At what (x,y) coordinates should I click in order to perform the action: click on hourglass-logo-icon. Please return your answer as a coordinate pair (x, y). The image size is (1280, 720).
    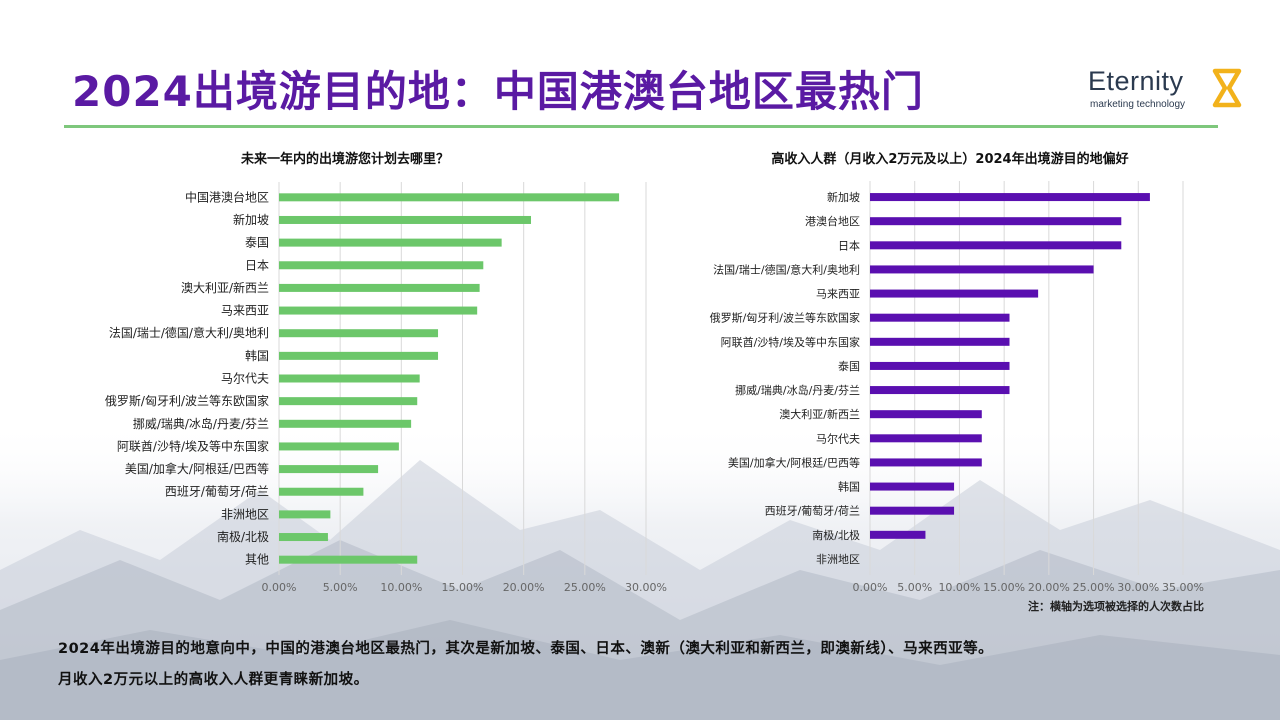
    Looking at the image, I should click on (1227, 88).